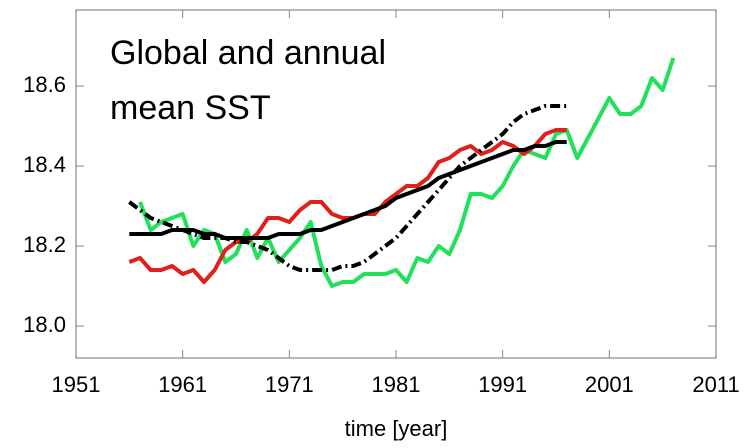 This screenshot has width=753, height=448. I want to click on y-tick-label: 18.4, so click(44, 164).